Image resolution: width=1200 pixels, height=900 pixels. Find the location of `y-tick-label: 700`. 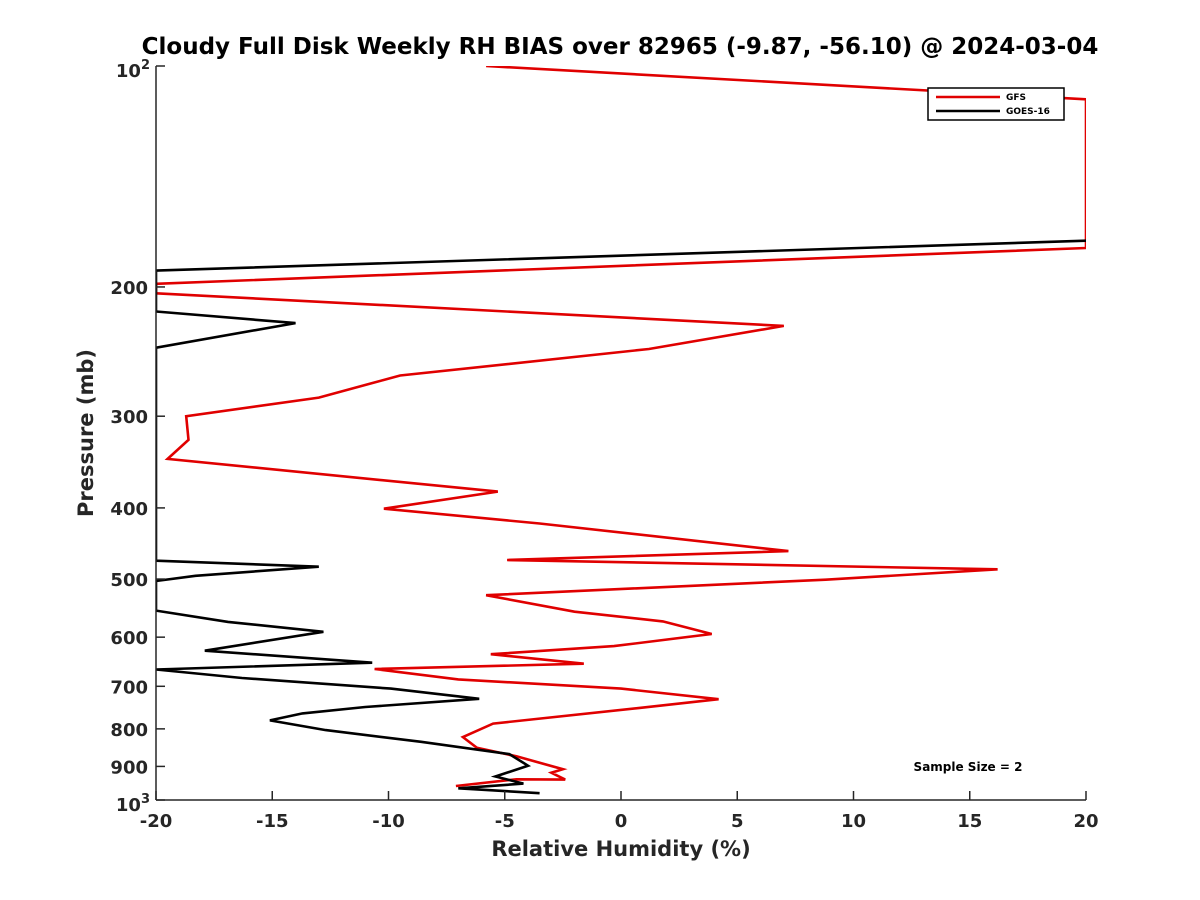

y-tick-label: 700 is located at coordinates (129, 687).